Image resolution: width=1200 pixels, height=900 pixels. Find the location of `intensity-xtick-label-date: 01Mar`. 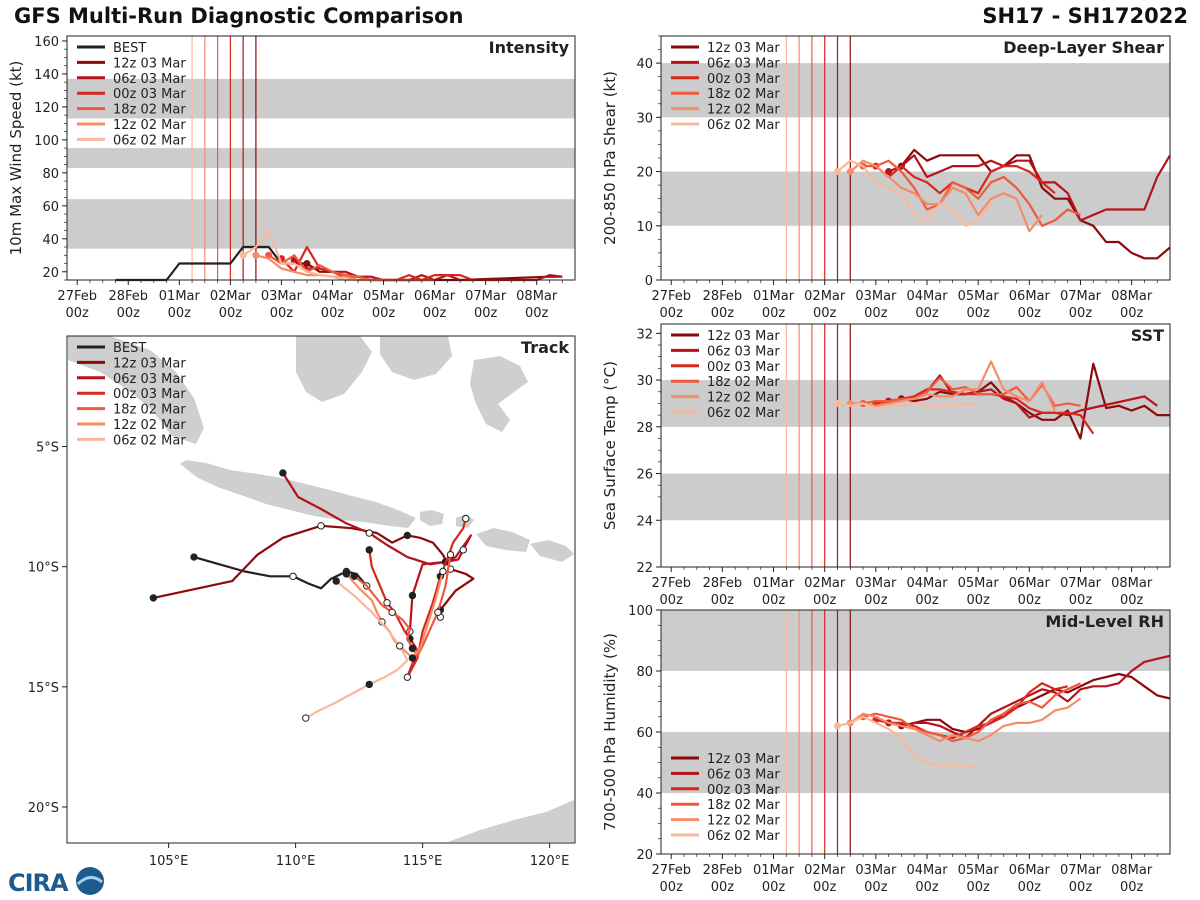

intensity-xtick-label-date: 01Mar is located at coordinates (180, 296).